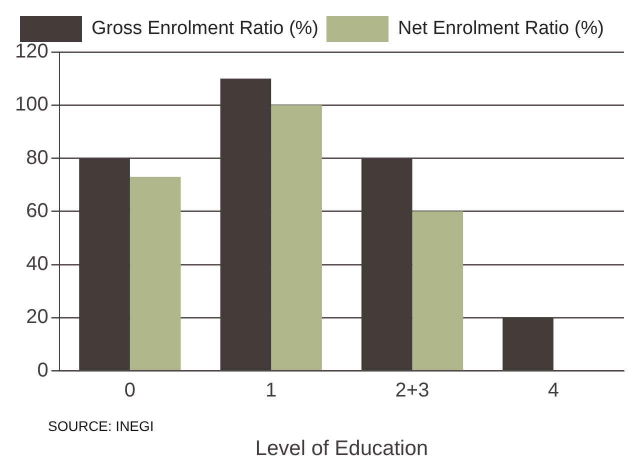 Image resolution: width=642 pixels, height=474 pixels. Describe the element at coordinates (37, 211) in the screenshot. I see `y-tick-label: 60` at that location.